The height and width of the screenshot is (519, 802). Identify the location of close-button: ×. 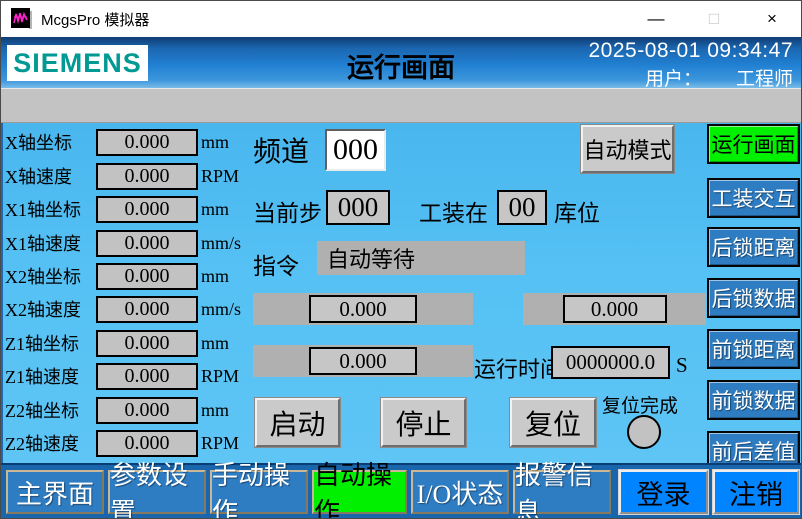
(772, 18).